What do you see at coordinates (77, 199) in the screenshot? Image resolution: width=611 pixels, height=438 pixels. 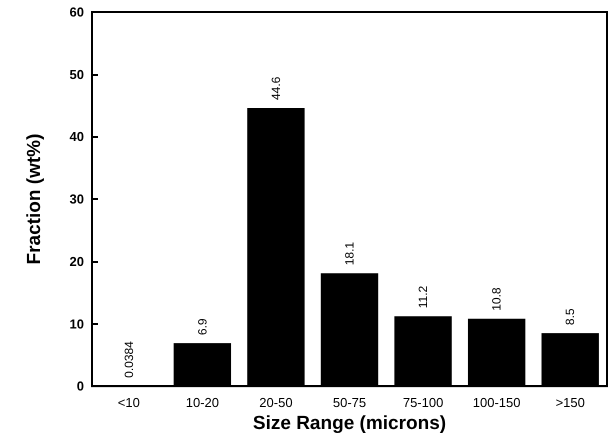 I see `y-tick-label: 30` at bounding box center [77, 199].